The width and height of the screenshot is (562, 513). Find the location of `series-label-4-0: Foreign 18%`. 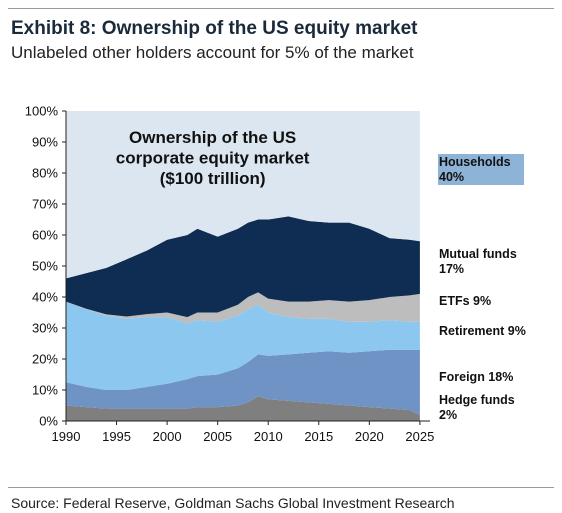

series-label-4-0: Foreign 18% is located at coordinates (476, 377).